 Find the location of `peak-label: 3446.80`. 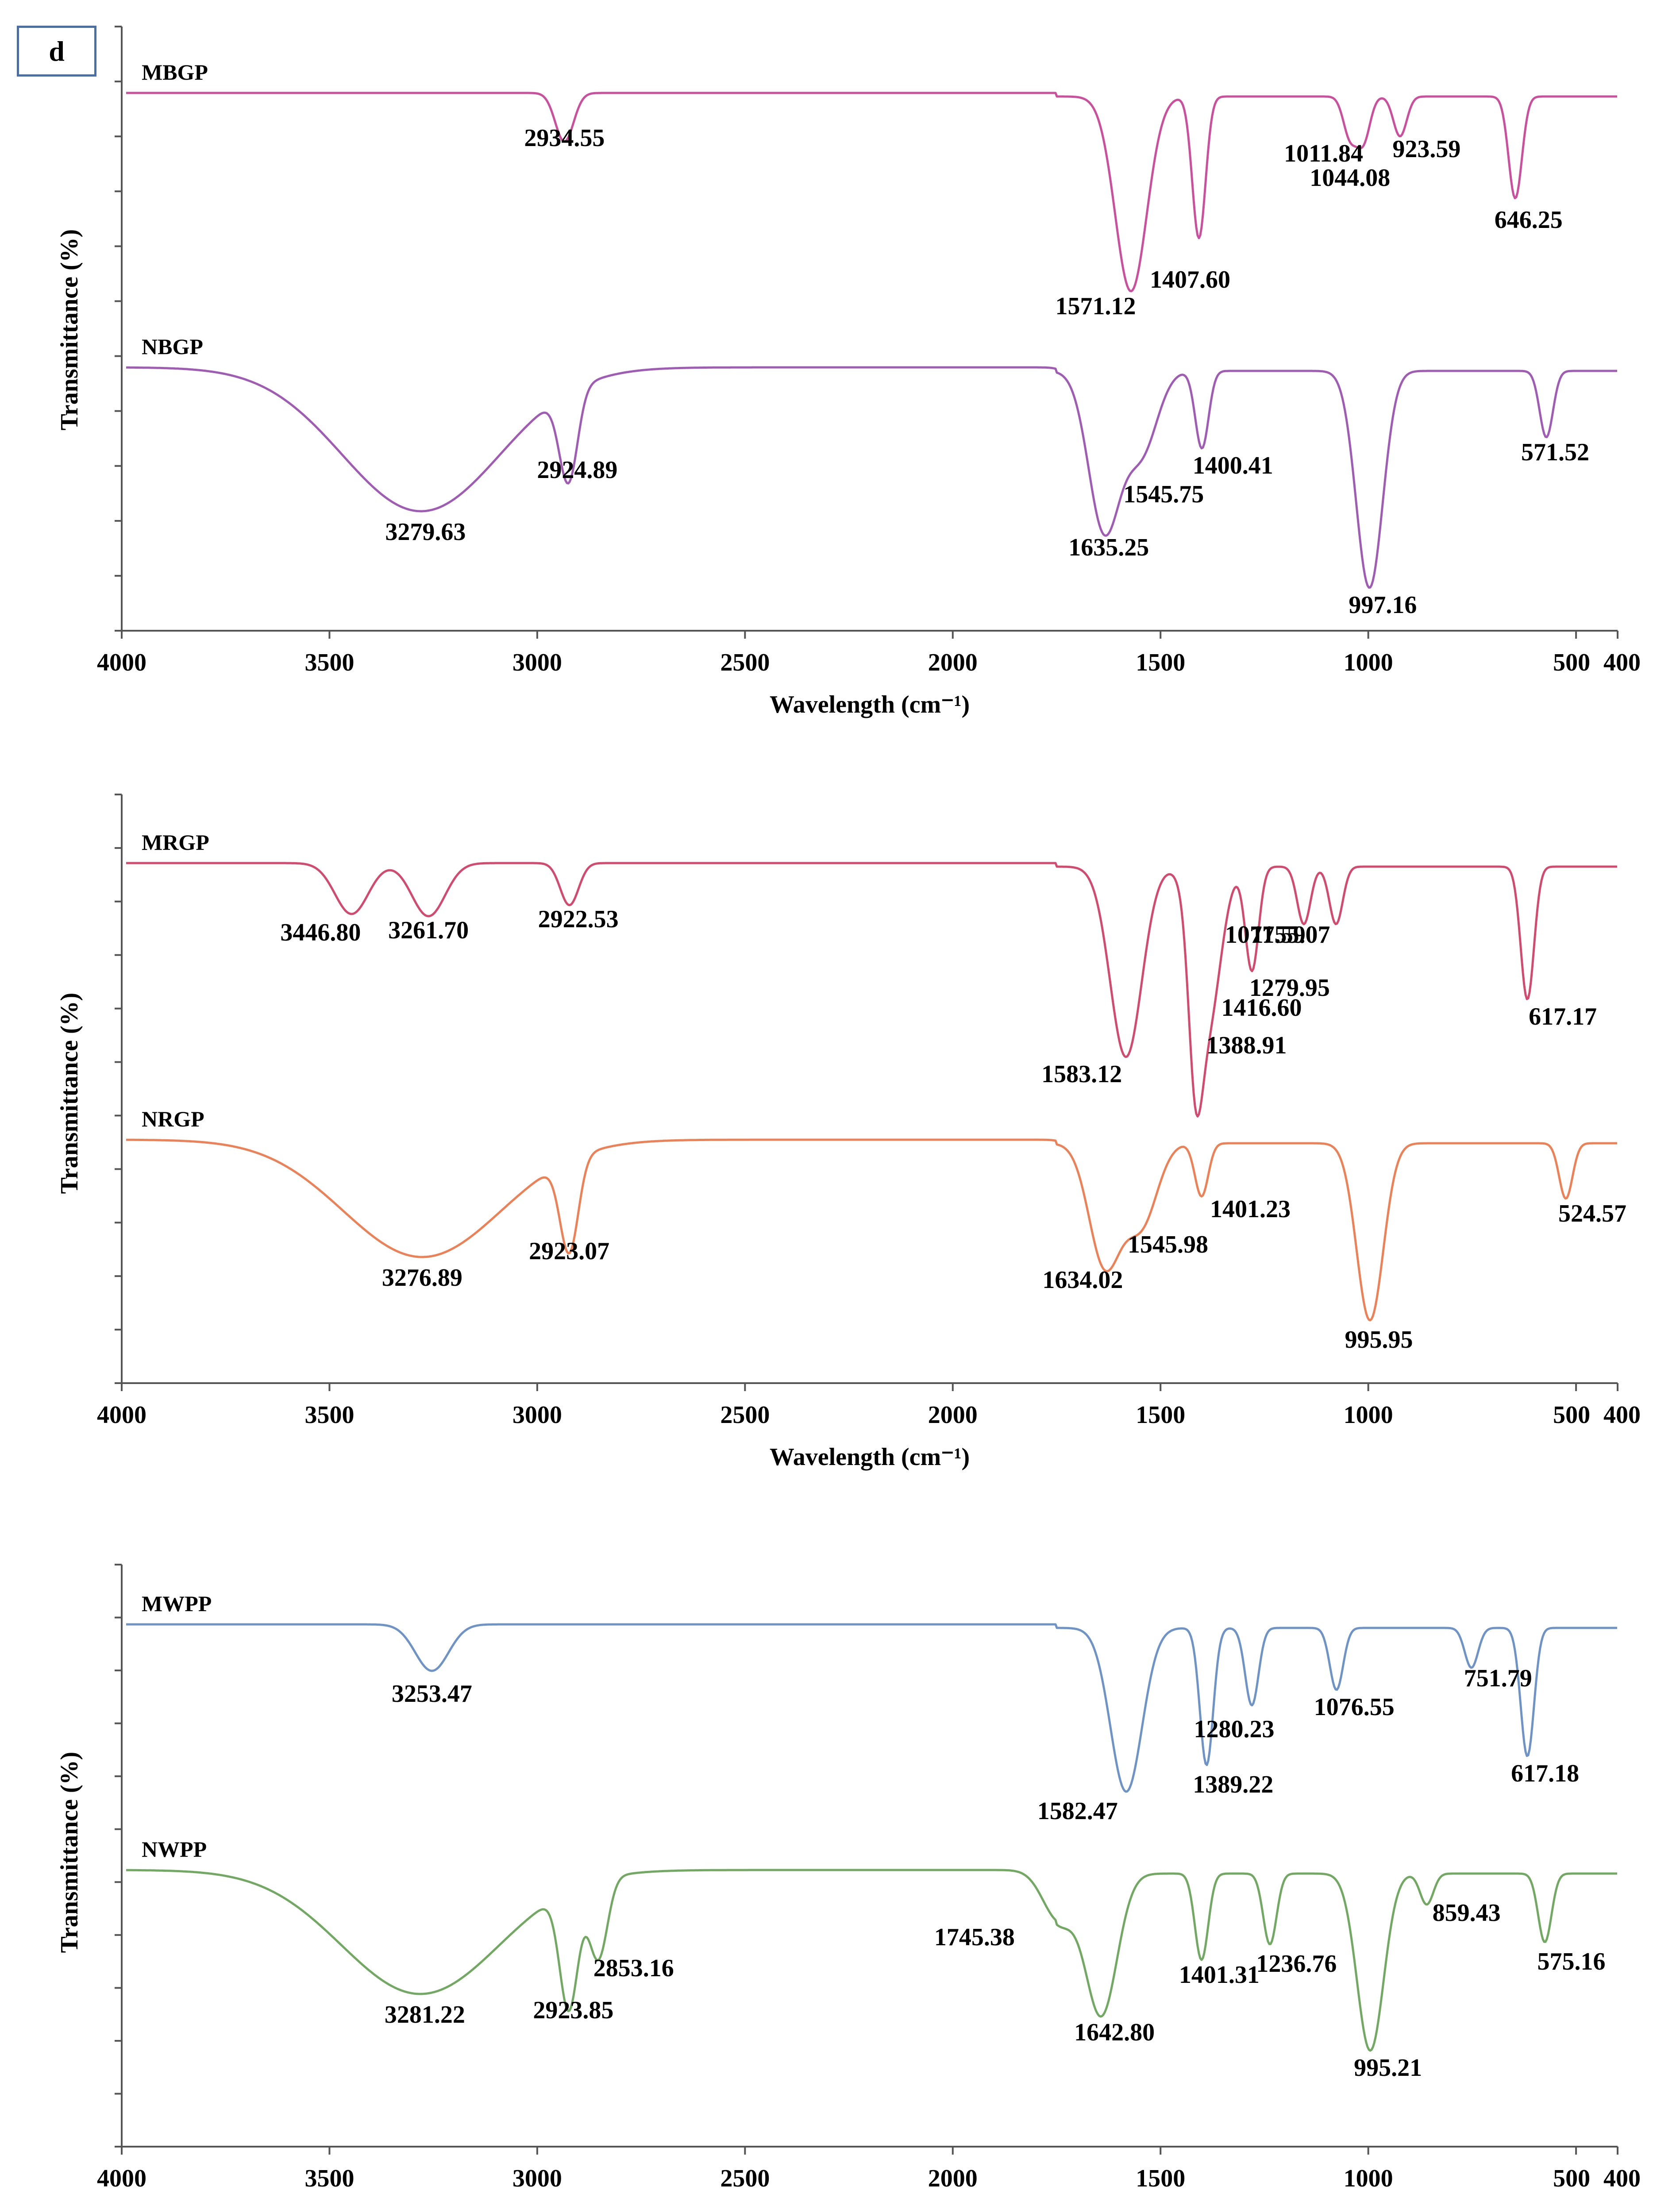

peak-label: 3446.80 is located at coordinates (320, 932).